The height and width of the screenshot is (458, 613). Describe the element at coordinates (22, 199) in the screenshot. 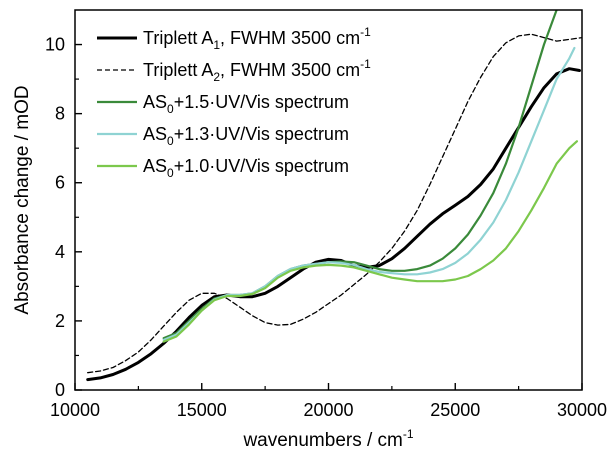

I see `y-axis-title: Absorbance change / mOD` at that location.